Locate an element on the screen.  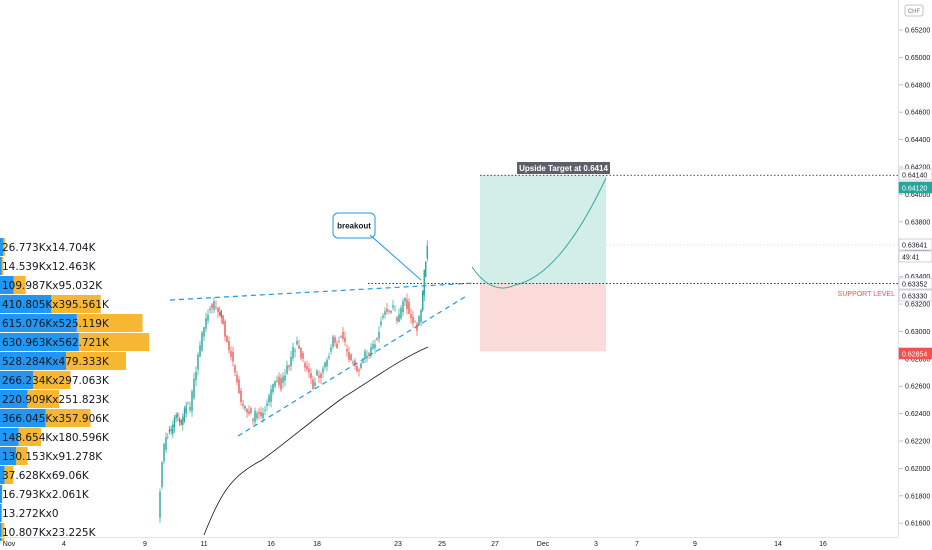
breakout-callout-box is located at coordinates (354, 225).